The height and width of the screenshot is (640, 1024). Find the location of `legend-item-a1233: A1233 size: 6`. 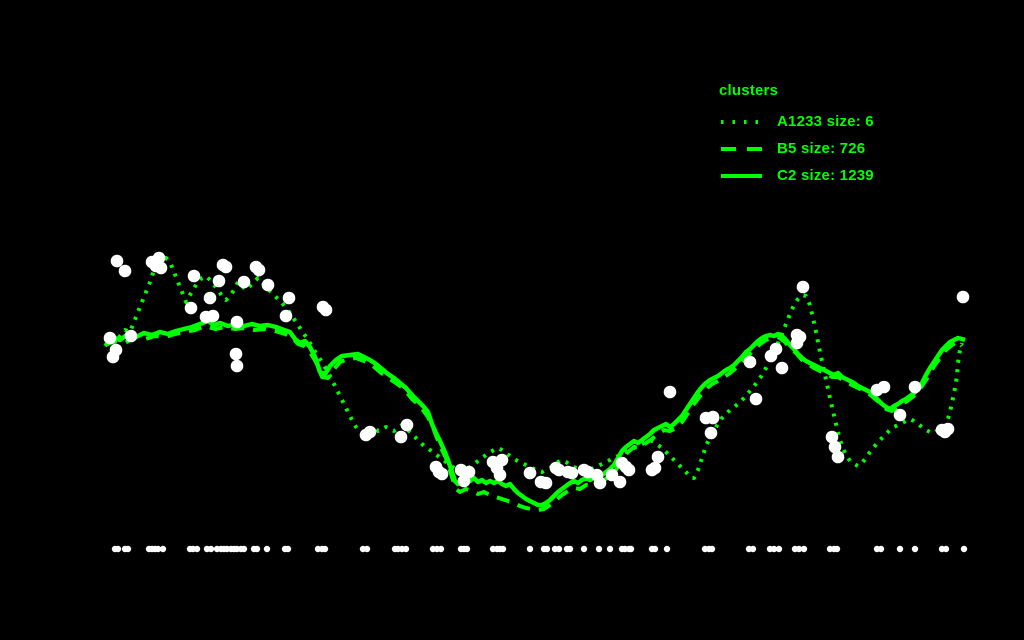

legend-item-a1233: A1233 size: 6 is located at coordinates (796, 121).